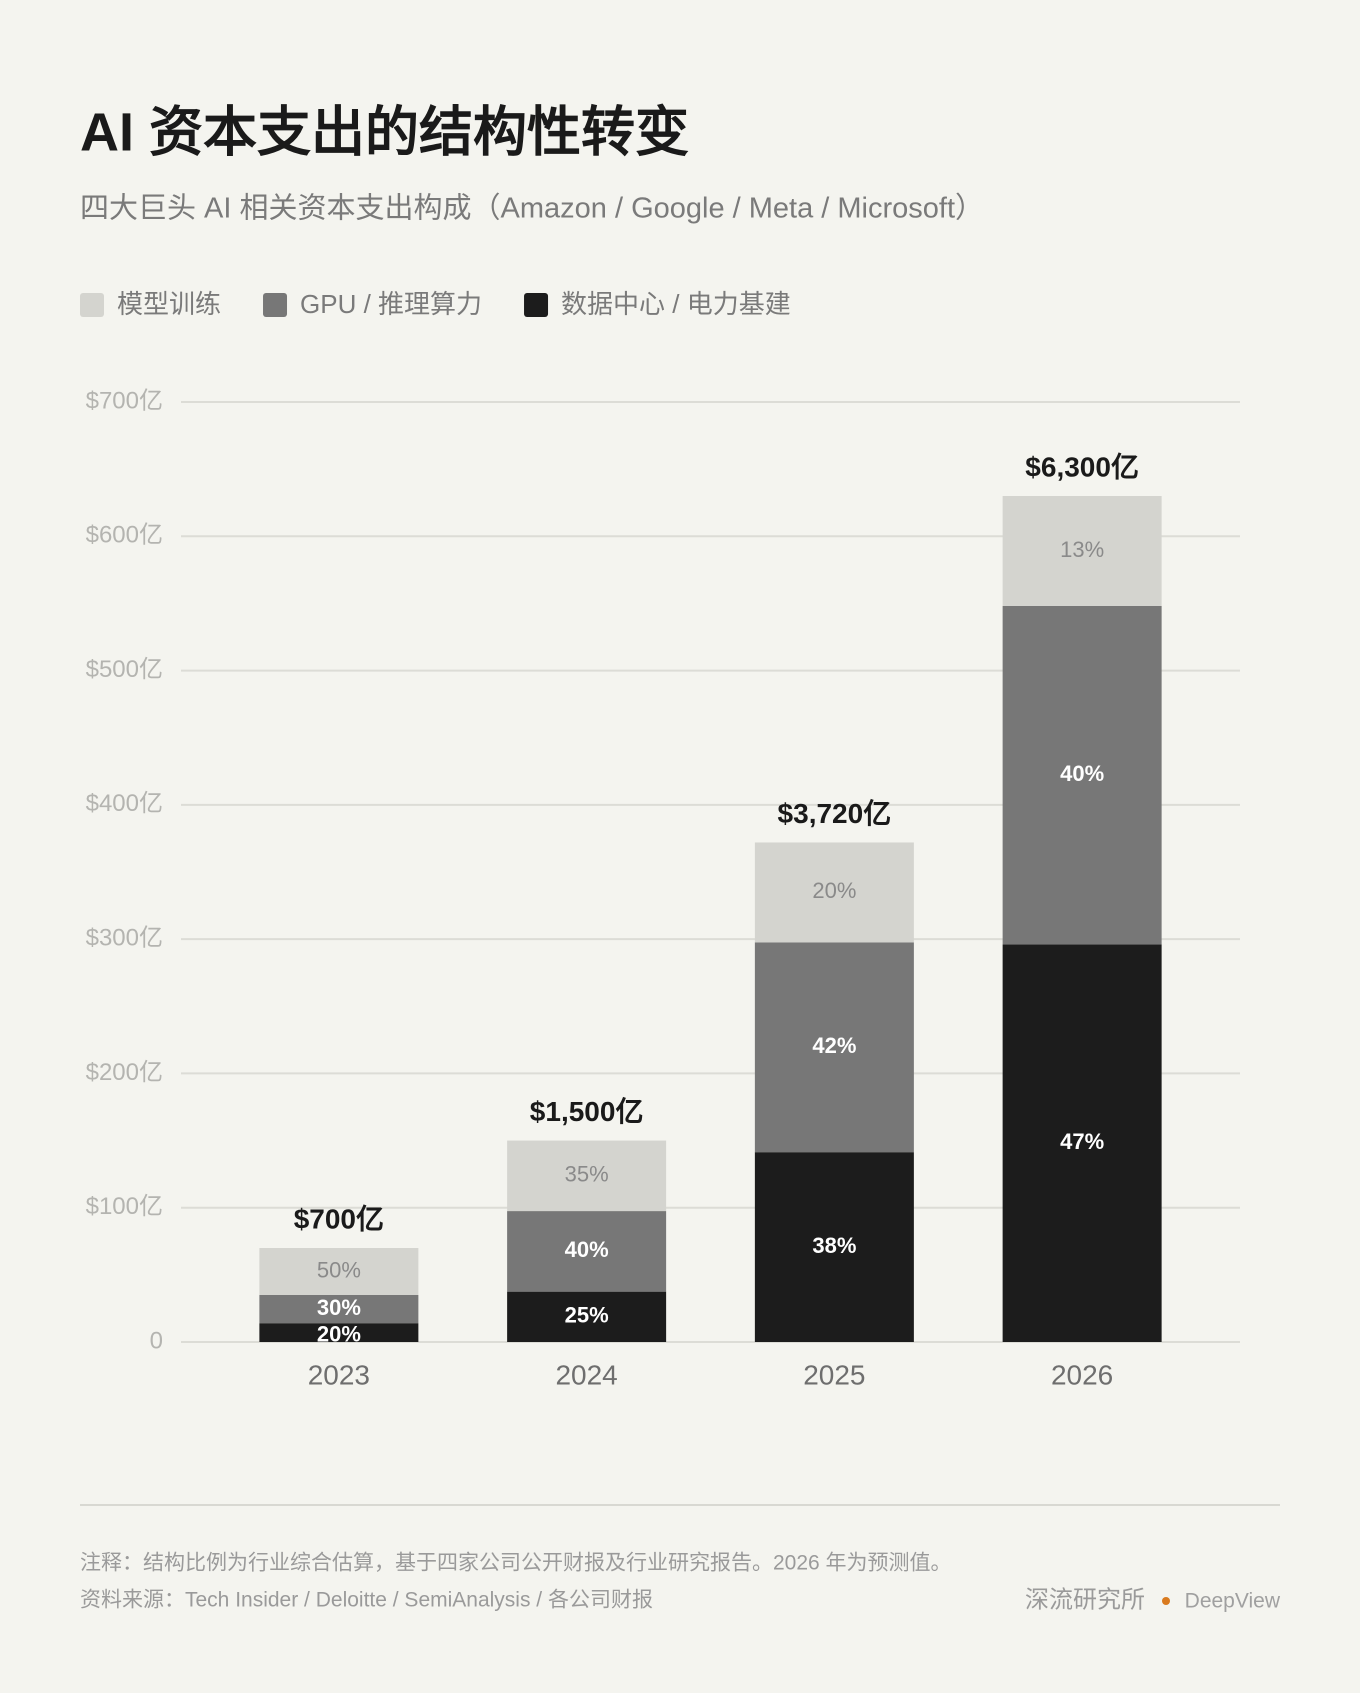  What do you see at coordinates (156, 1340) in the screenshot?
I see `y-tick-label: 0` at bounding box center [156, 1340].